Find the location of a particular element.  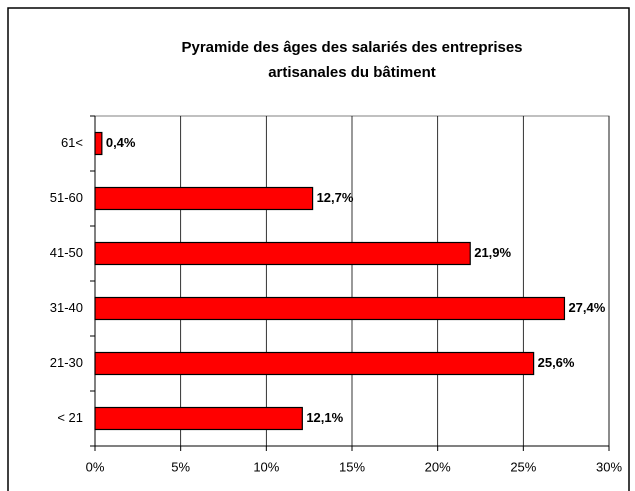

y-tick-label: 21-30 is located at coordinates (66, 362).